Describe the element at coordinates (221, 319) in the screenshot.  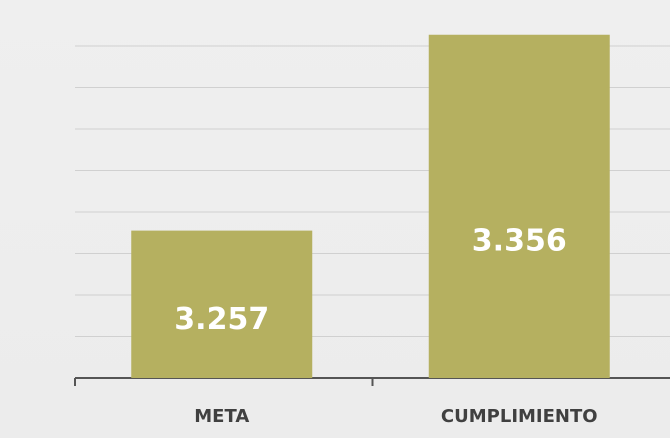
I see `data-label-meta: 3.257` at that location.